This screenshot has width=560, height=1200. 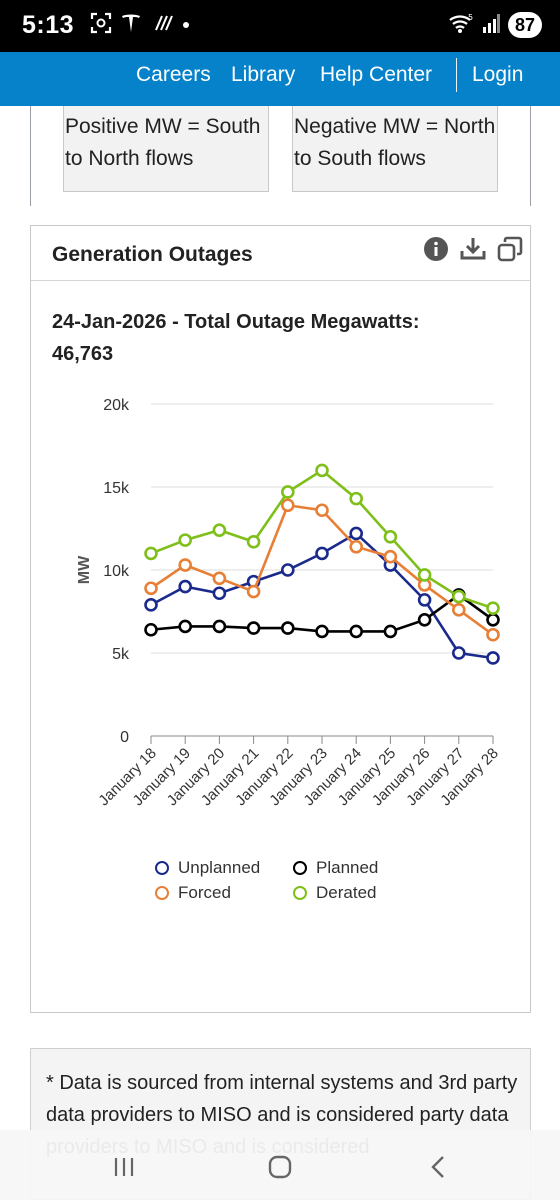 I want to click on status-time: 5:13, so click(x=48, y=25).